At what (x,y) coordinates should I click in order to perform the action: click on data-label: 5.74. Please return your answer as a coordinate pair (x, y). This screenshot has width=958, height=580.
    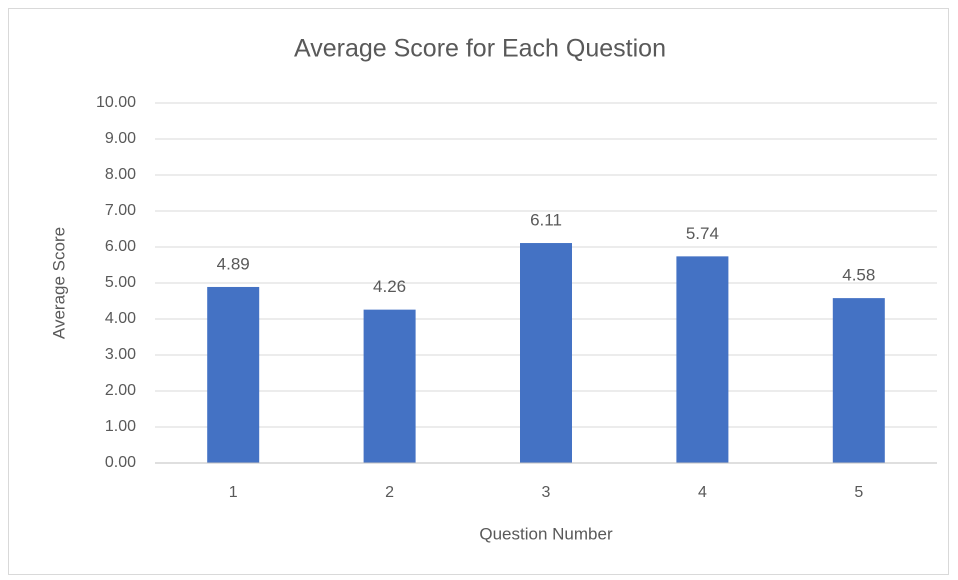
    Looking at the image, I should click on (702, 233).